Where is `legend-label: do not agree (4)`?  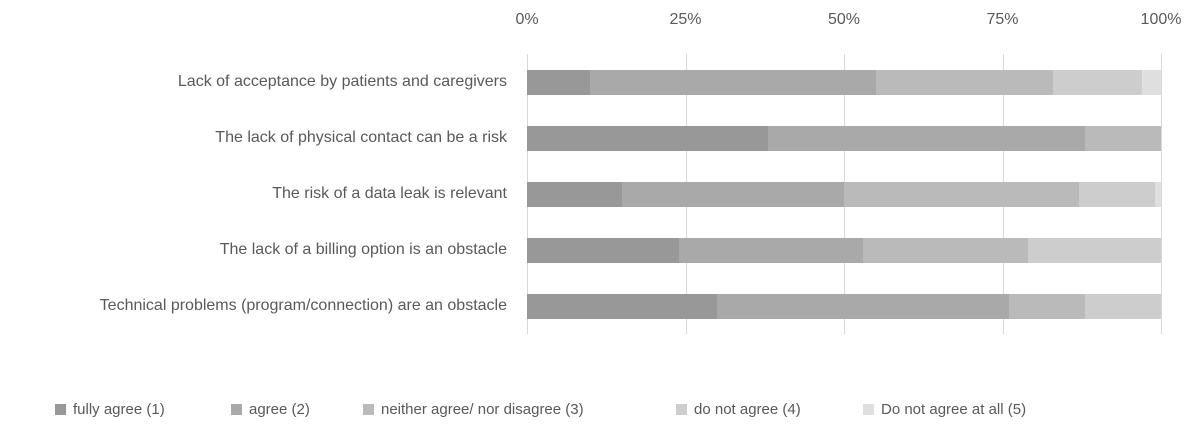 legend-label: do not agree (4) is located at coordinates (747, 409).